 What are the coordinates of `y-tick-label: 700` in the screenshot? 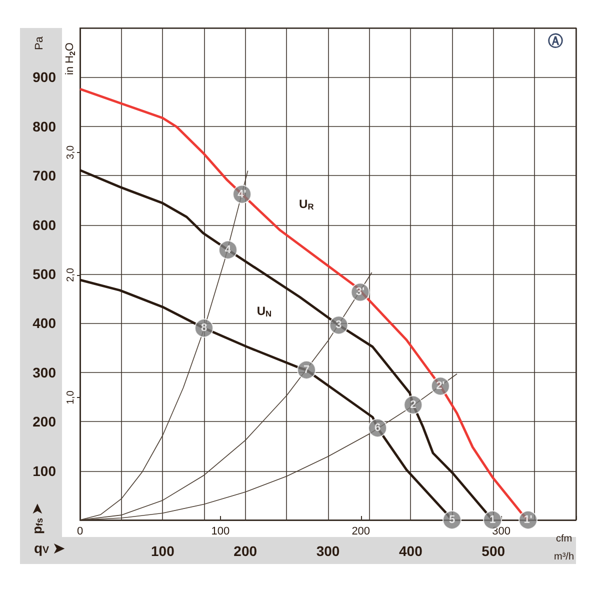 It's located at (44, 176).